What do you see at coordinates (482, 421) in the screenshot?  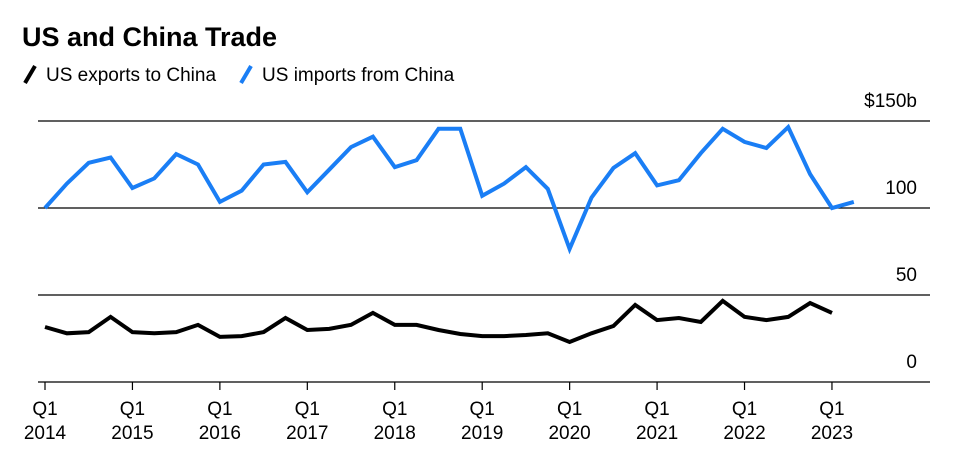 I see `x-tick-label: Q1 2019` at bounding box center [482, 421].